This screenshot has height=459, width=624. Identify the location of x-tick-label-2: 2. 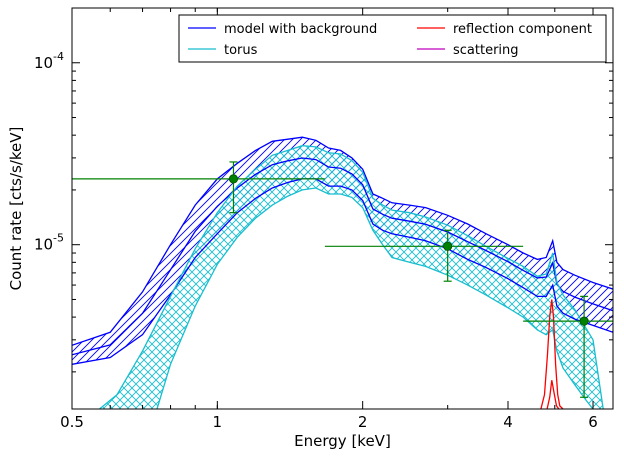
(363, 422).